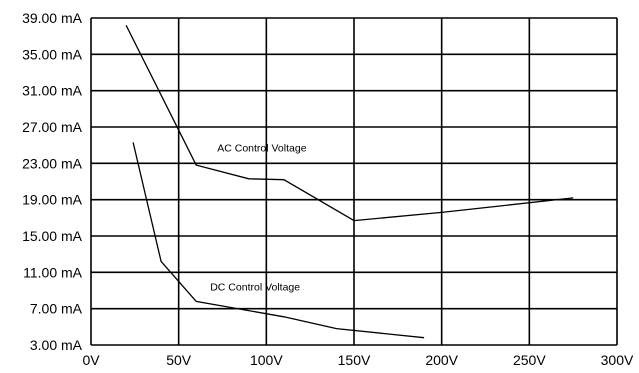 This screenshot has height=373, width=639. I want to click on series-label-1: DC Control Voltage, so click(255, 288).